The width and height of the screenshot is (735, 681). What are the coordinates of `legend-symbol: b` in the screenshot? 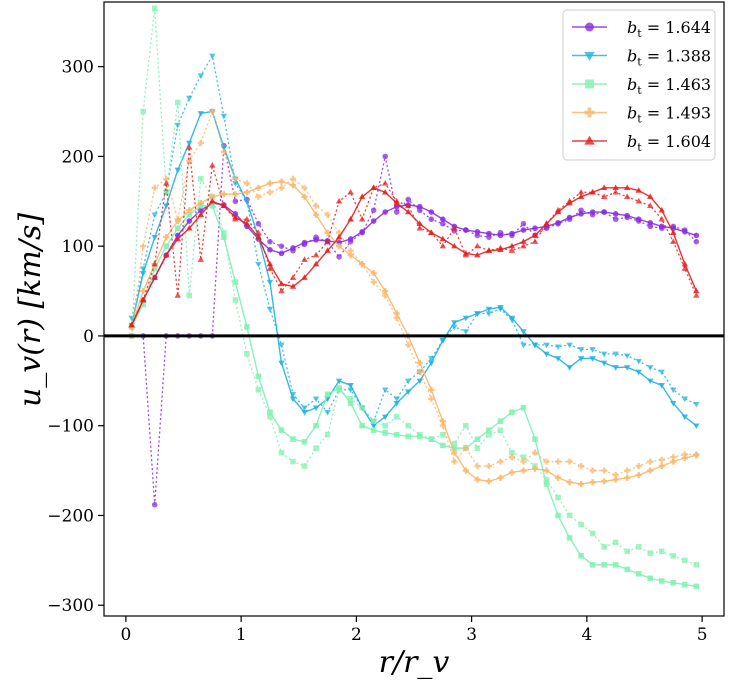 It's located at (632, 56).